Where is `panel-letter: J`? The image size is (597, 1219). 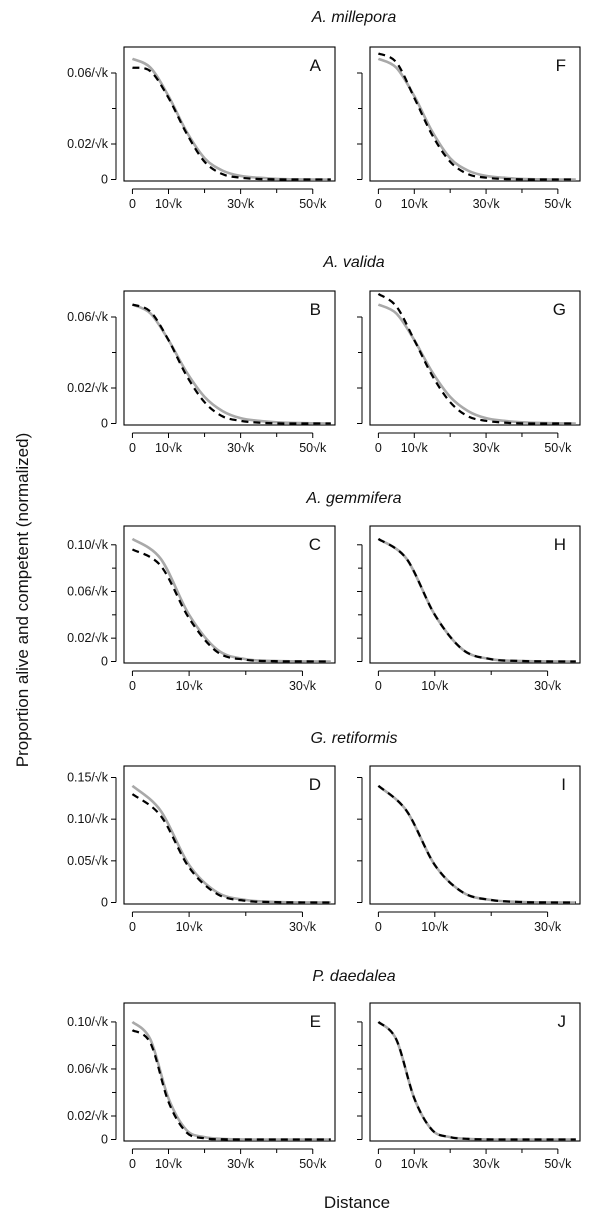
panel-letter: J is located at coordinates (562, 1021).